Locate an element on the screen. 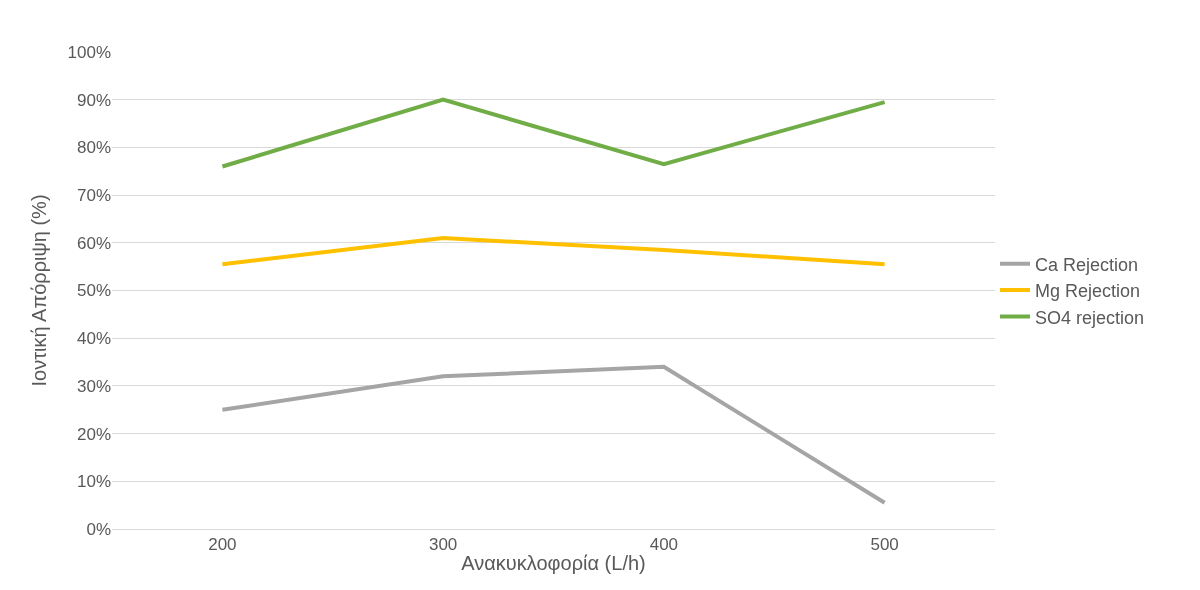  y-tick-label: 90% is located at coordinates (93, 100).